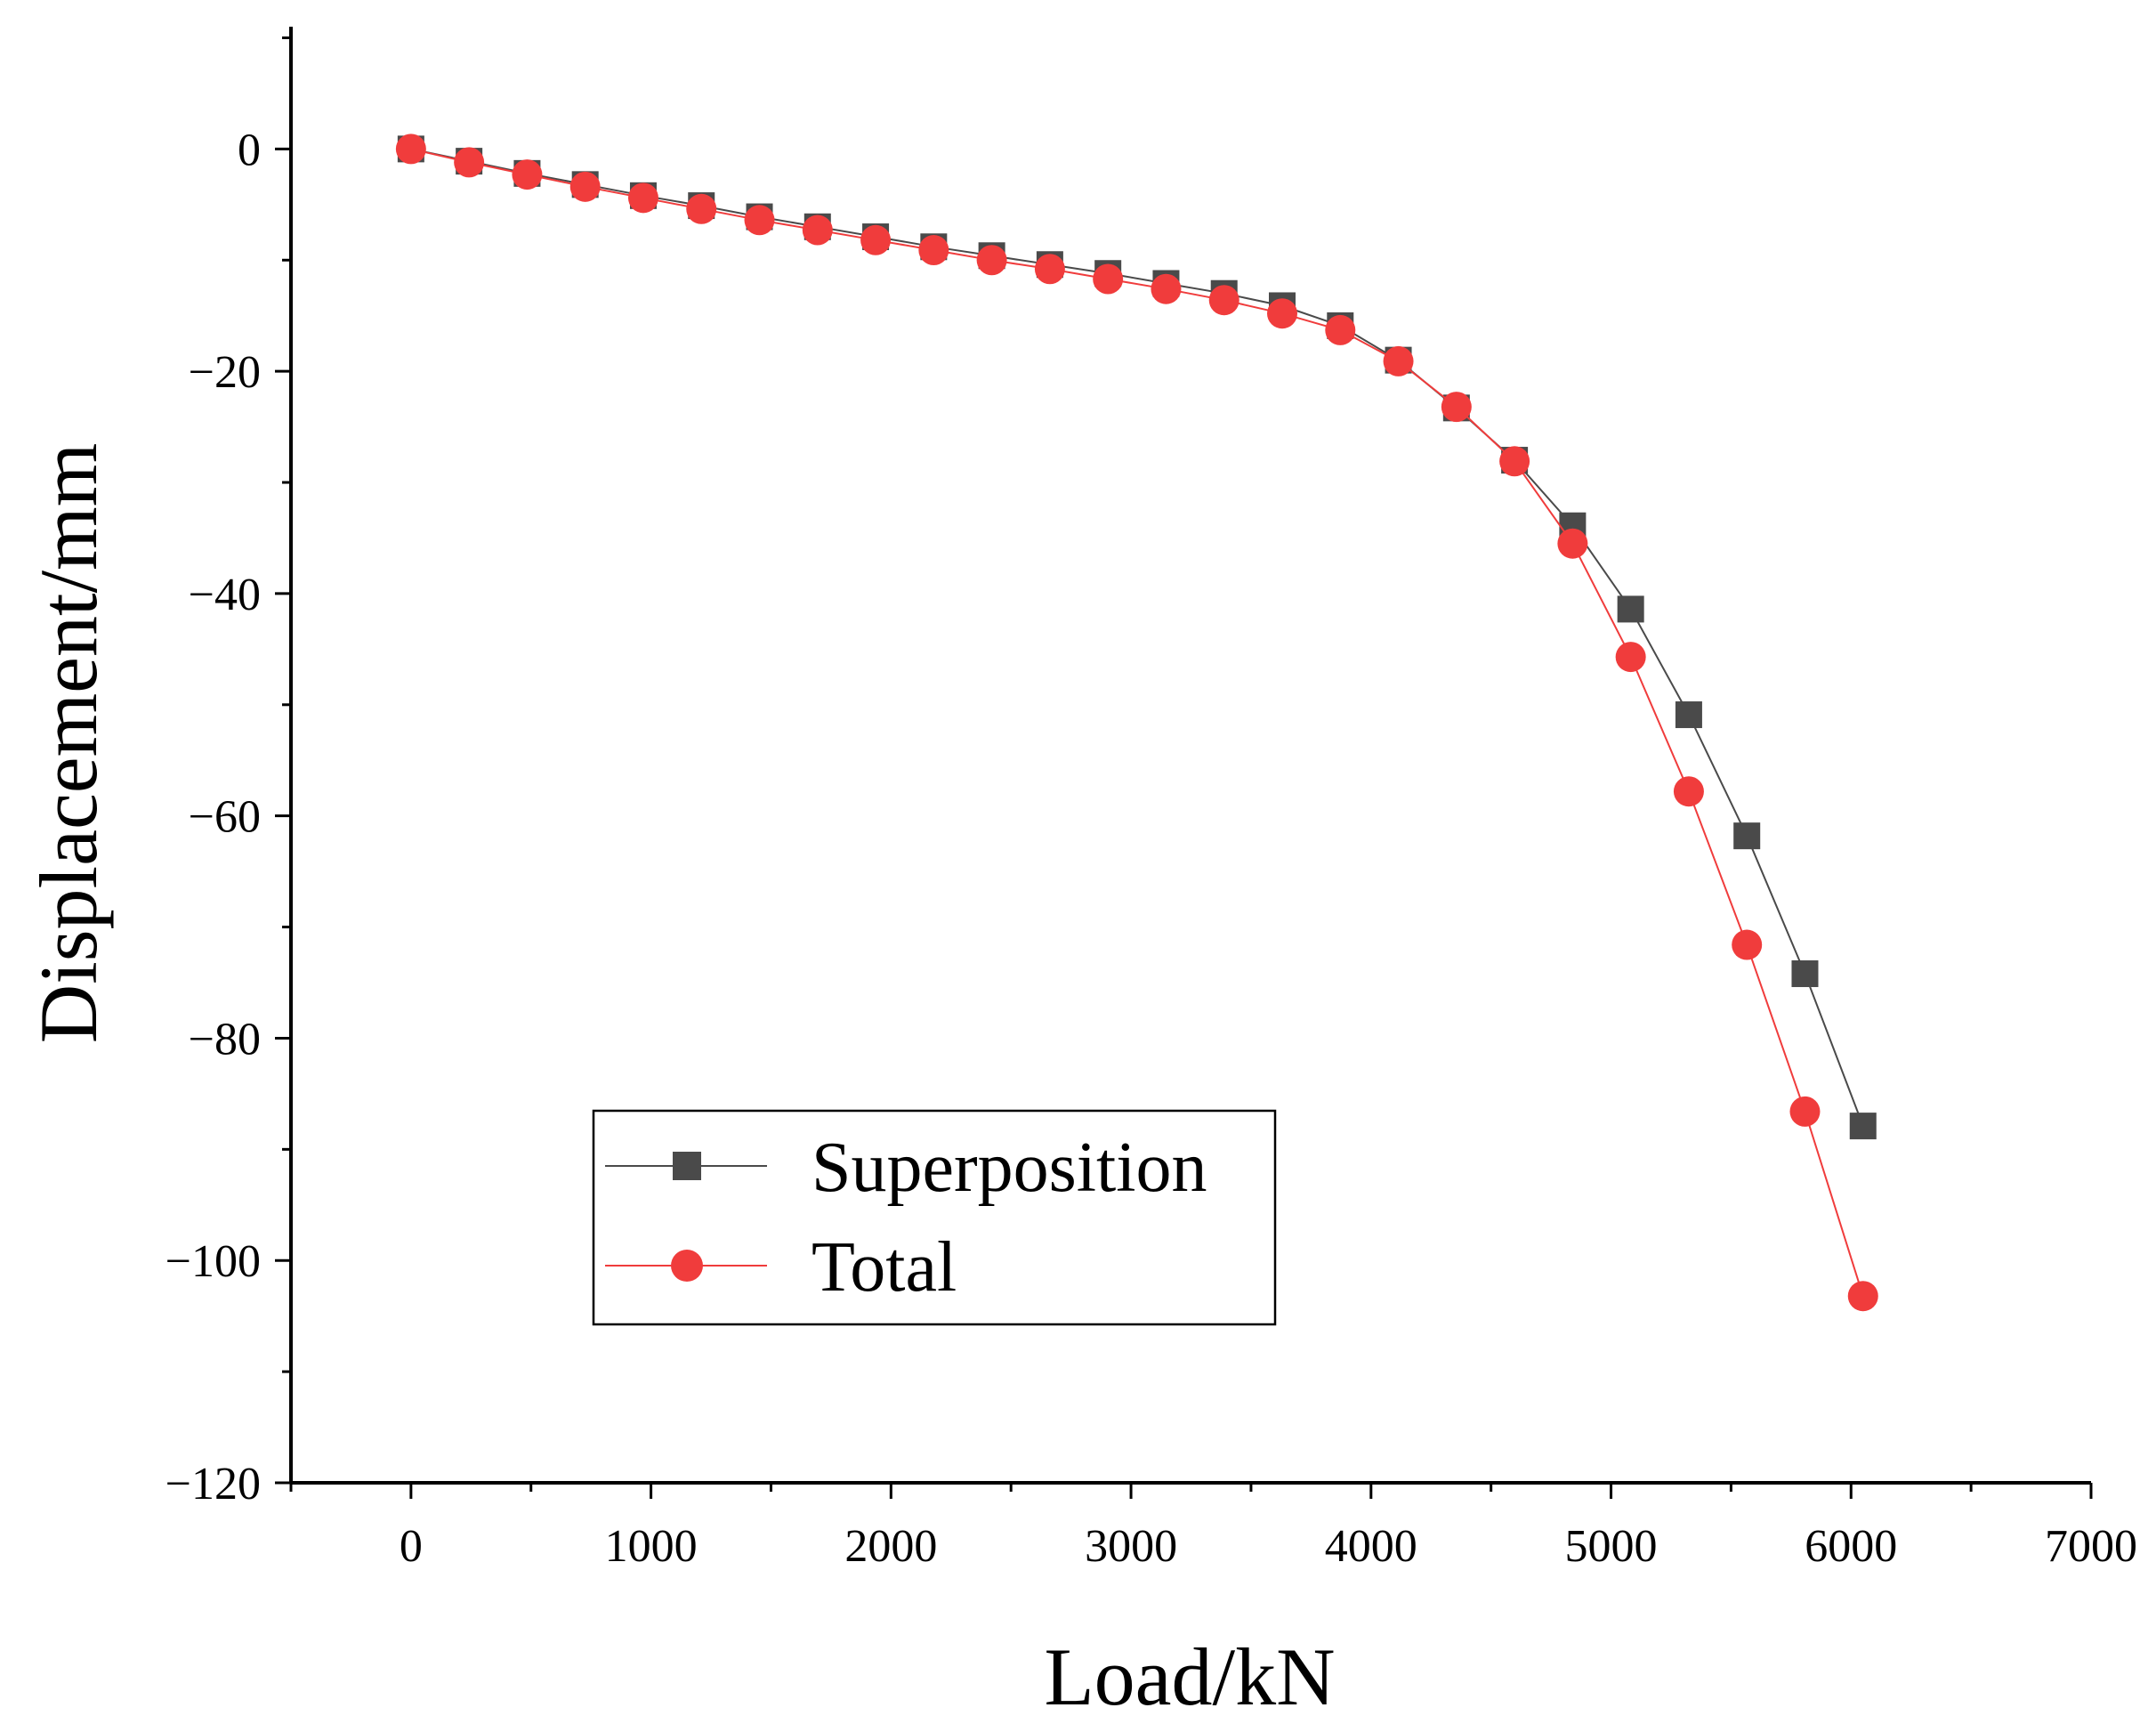 This screenshot has width=2156, height=1732. I want to click on y-tick-label: −80, so click(225, 1039).